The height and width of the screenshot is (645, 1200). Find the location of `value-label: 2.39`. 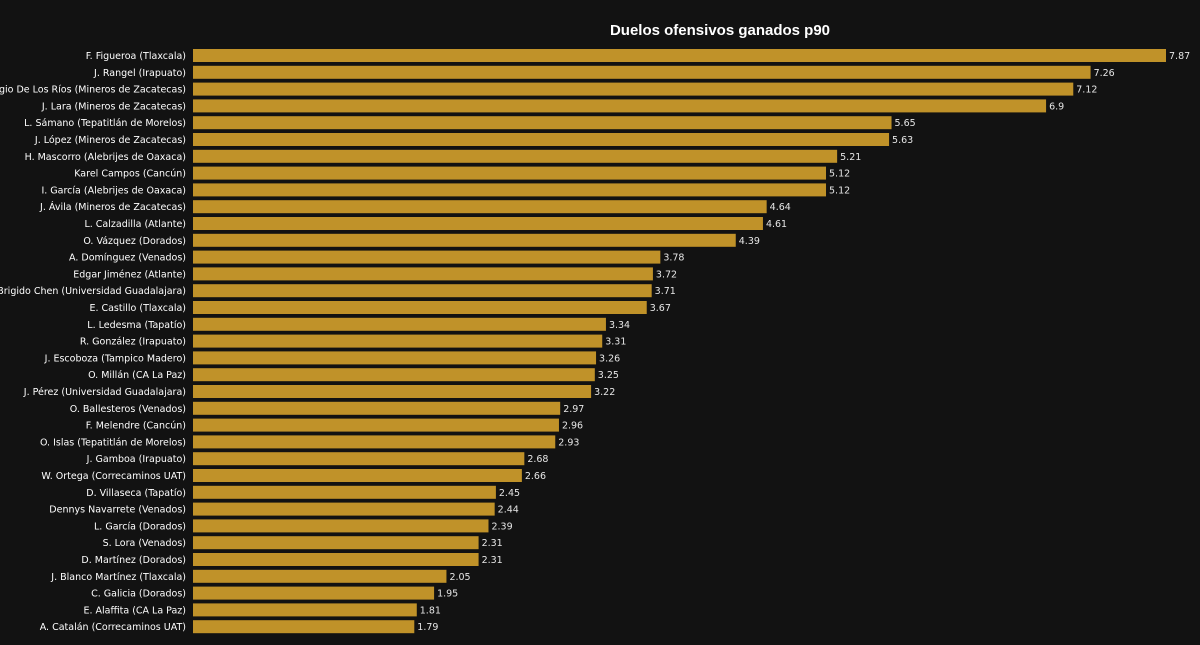

value-label: 2.39 is located at coordinates (501, 526).